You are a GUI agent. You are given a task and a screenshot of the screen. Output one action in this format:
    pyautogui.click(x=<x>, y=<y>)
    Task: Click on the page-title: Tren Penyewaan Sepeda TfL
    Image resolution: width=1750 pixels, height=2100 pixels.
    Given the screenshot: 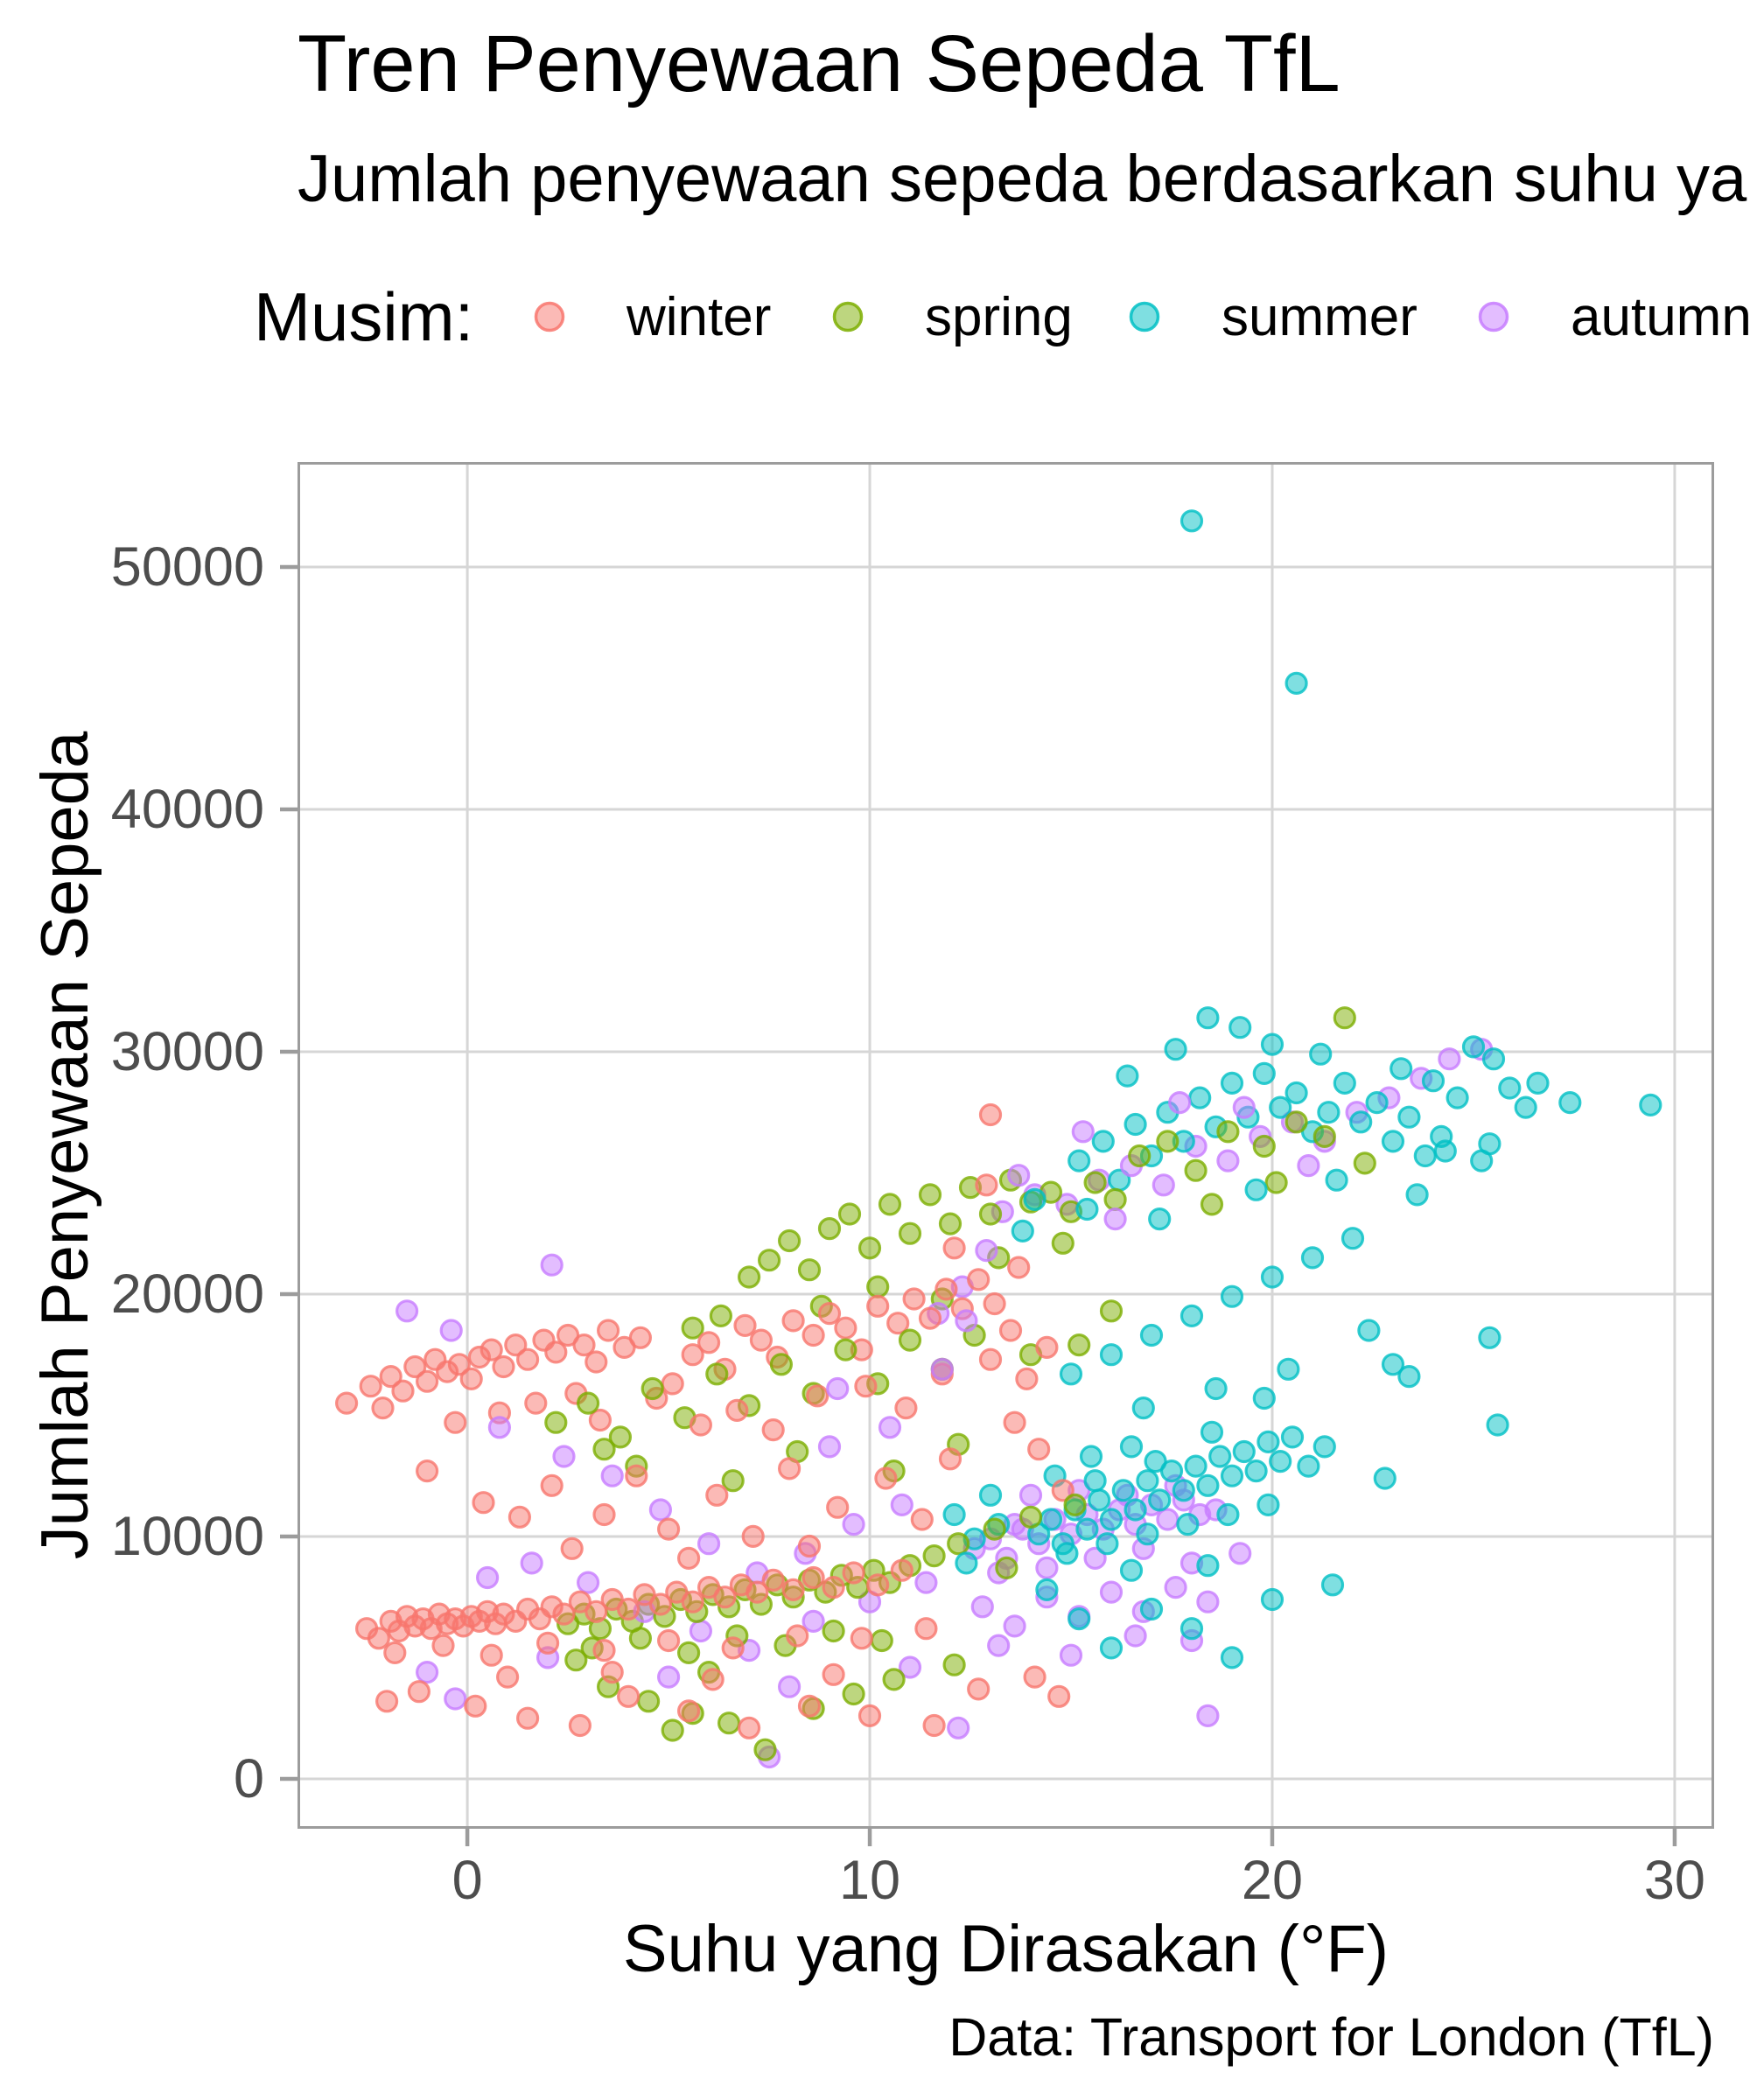 What is the action you would take?
    pyautogui.click(x=819, y=63)
    